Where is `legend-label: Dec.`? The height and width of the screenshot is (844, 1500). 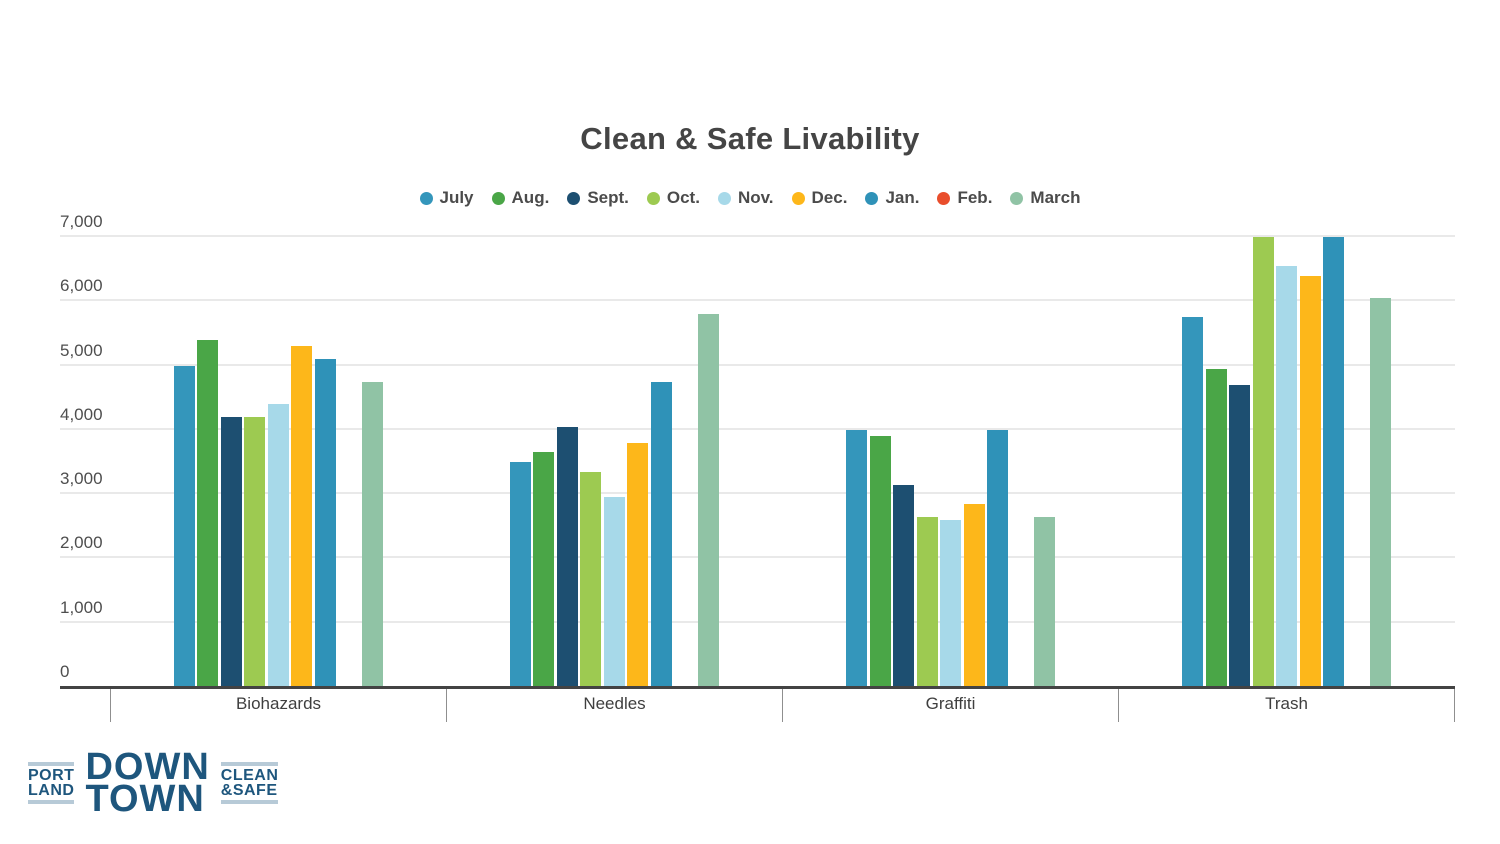 legend-label: Dec. is located at coordinates (829, 197).